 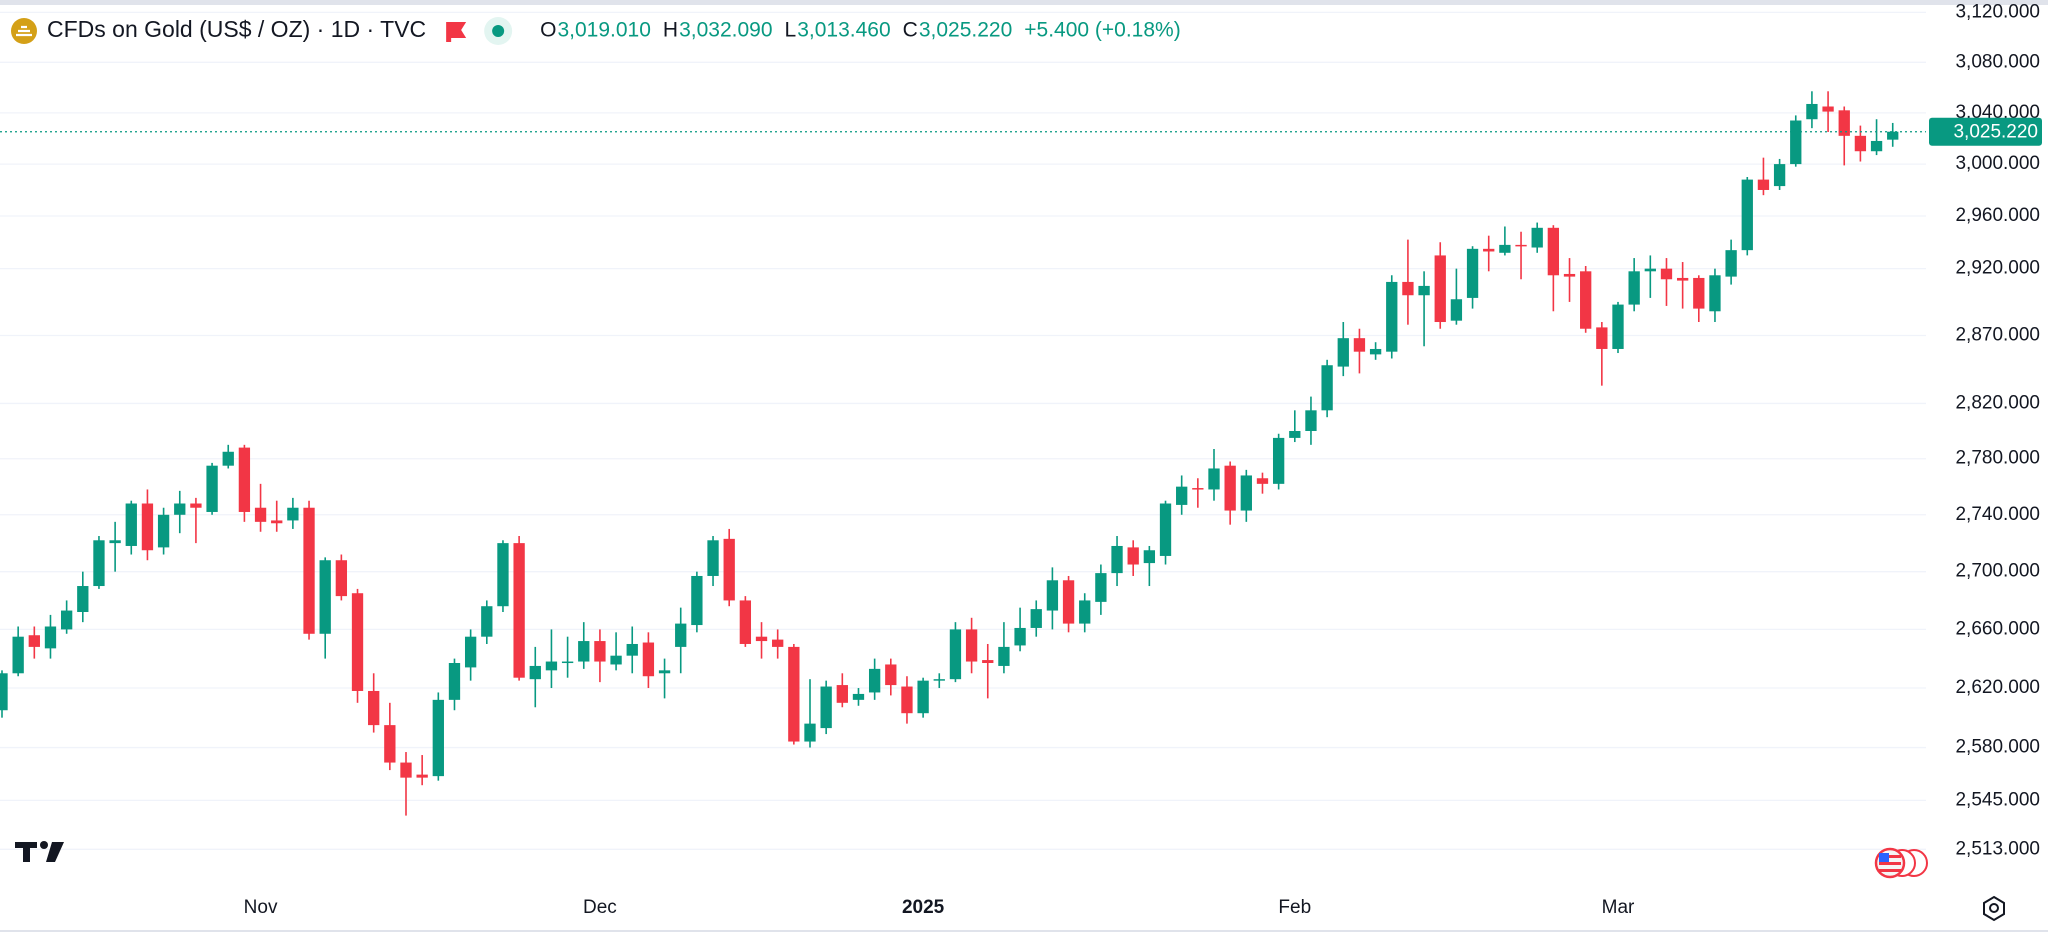 What do you see at coordinates (1985, 131) in the screenshot?
I see `last-price-tag` at bounding box center [1985, 131].